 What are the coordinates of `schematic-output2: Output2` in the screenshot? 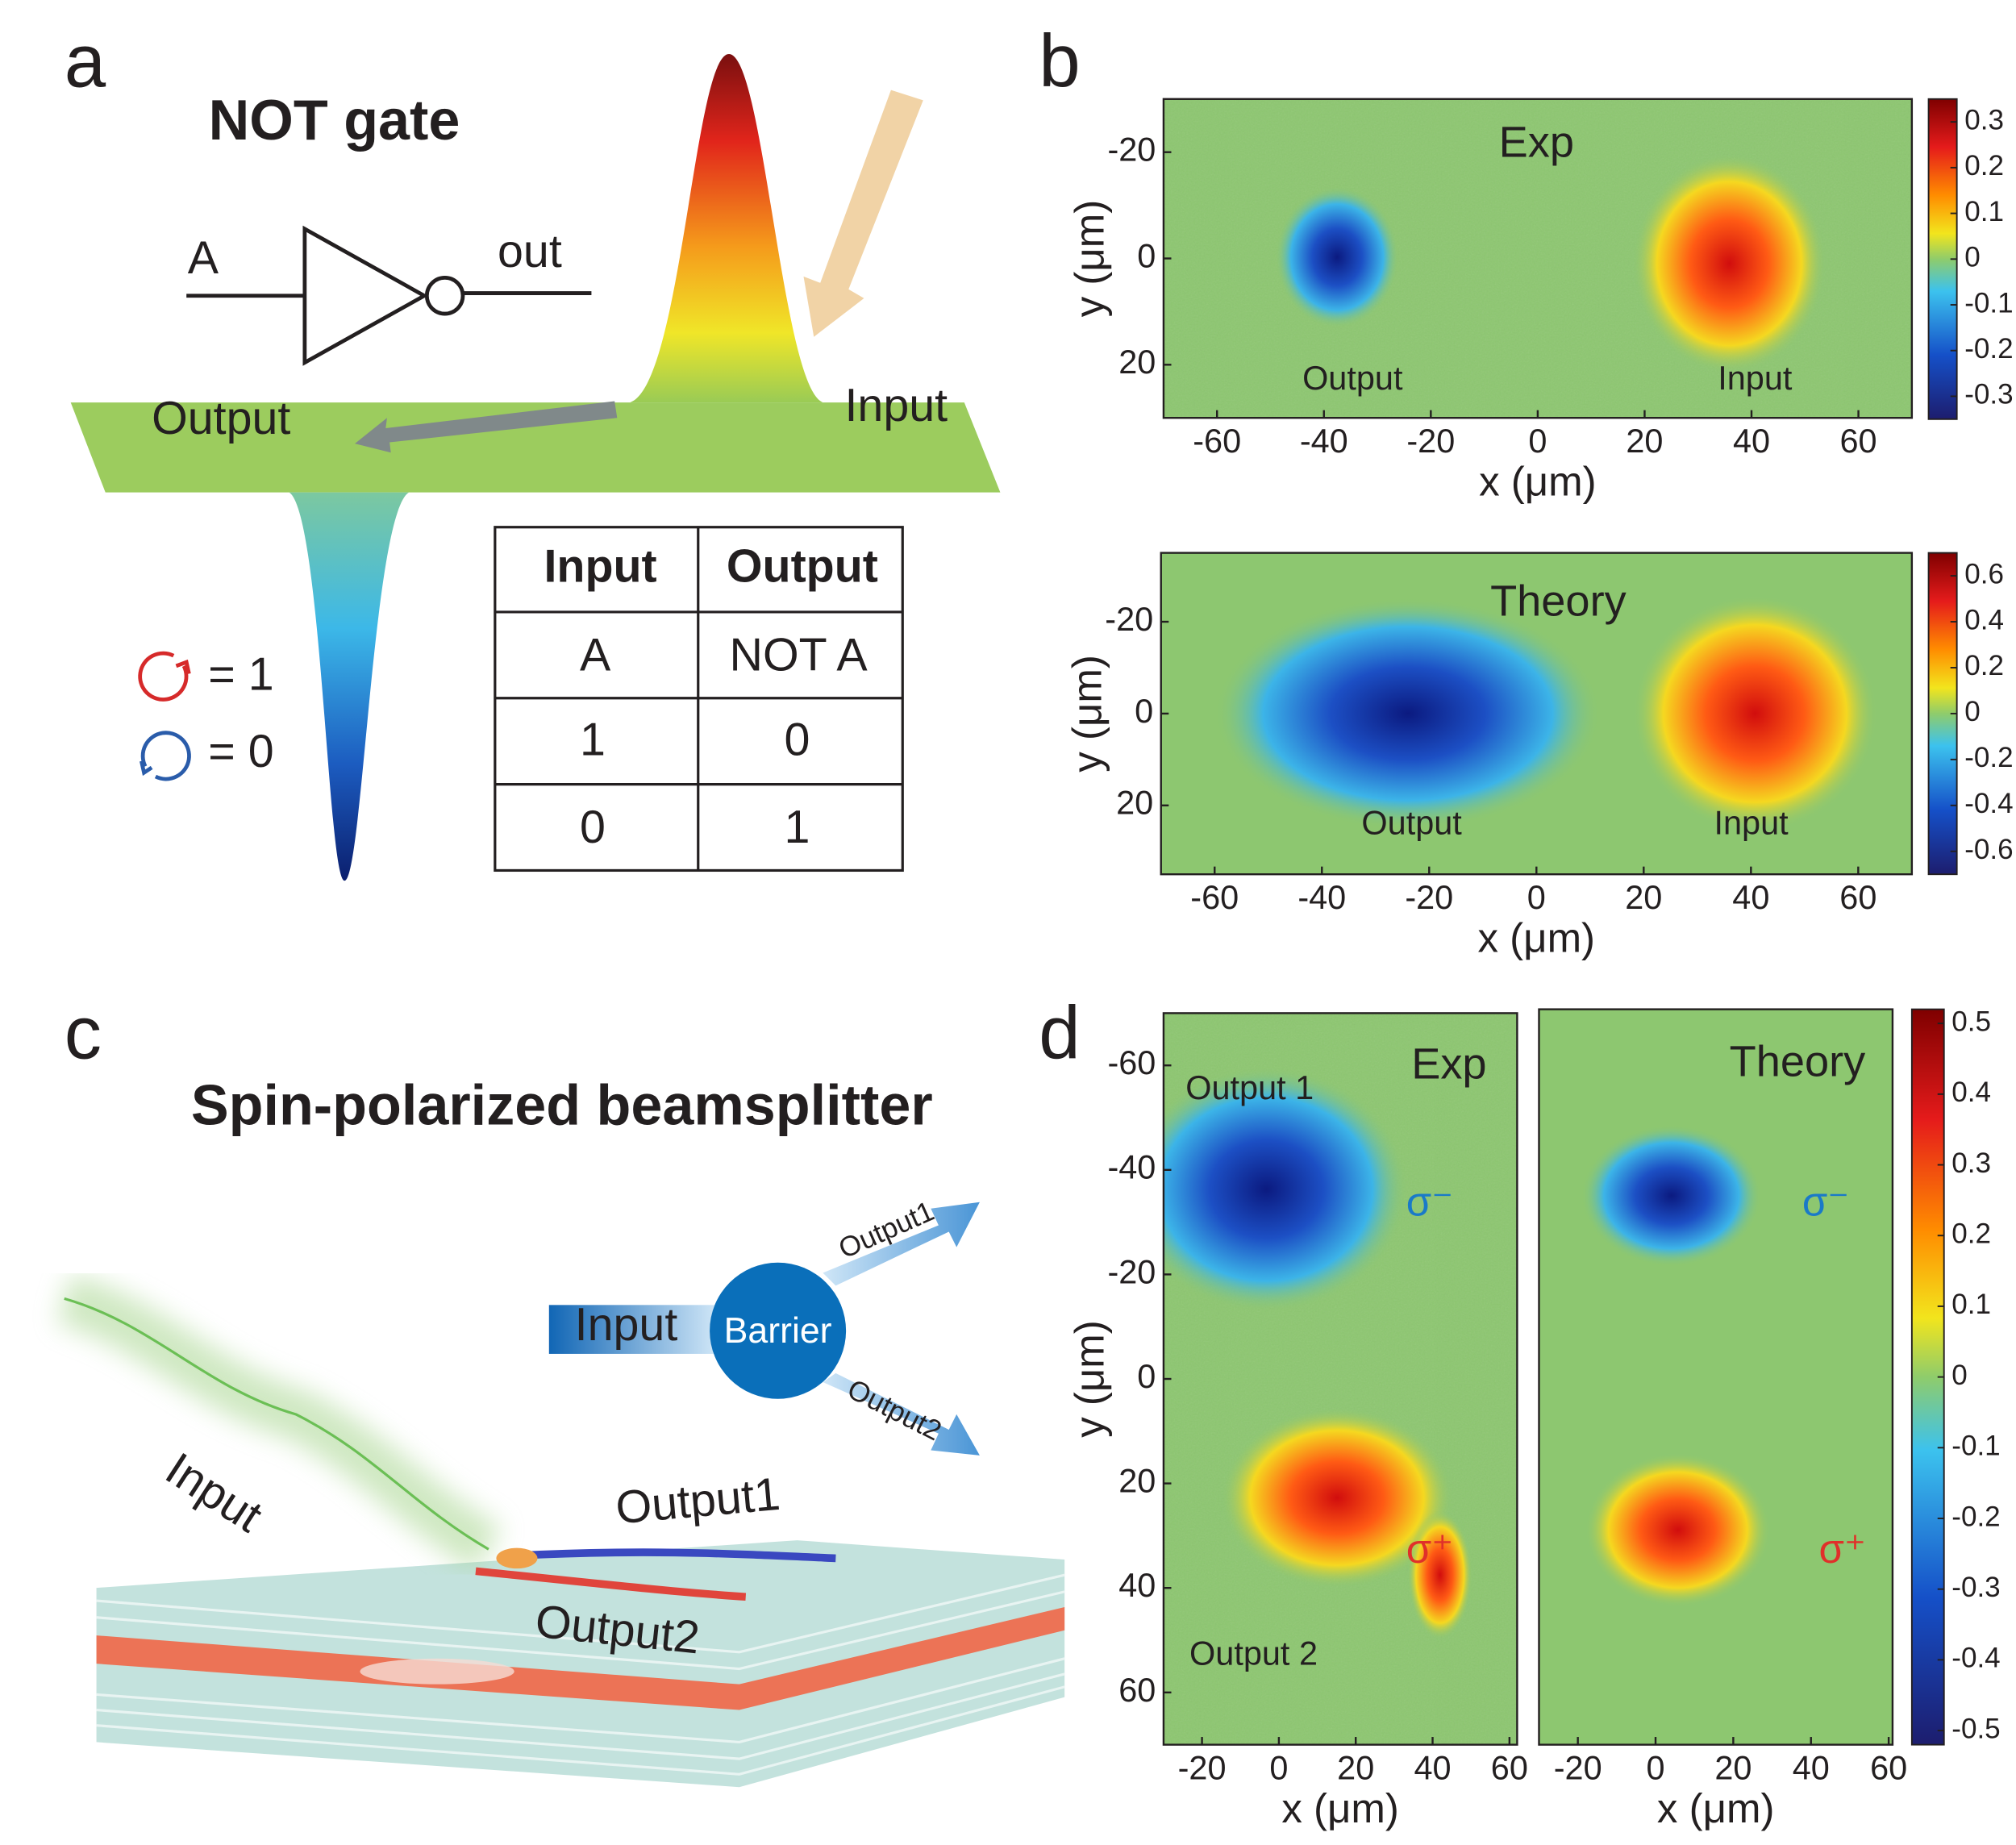 It's located at (895, 1410).